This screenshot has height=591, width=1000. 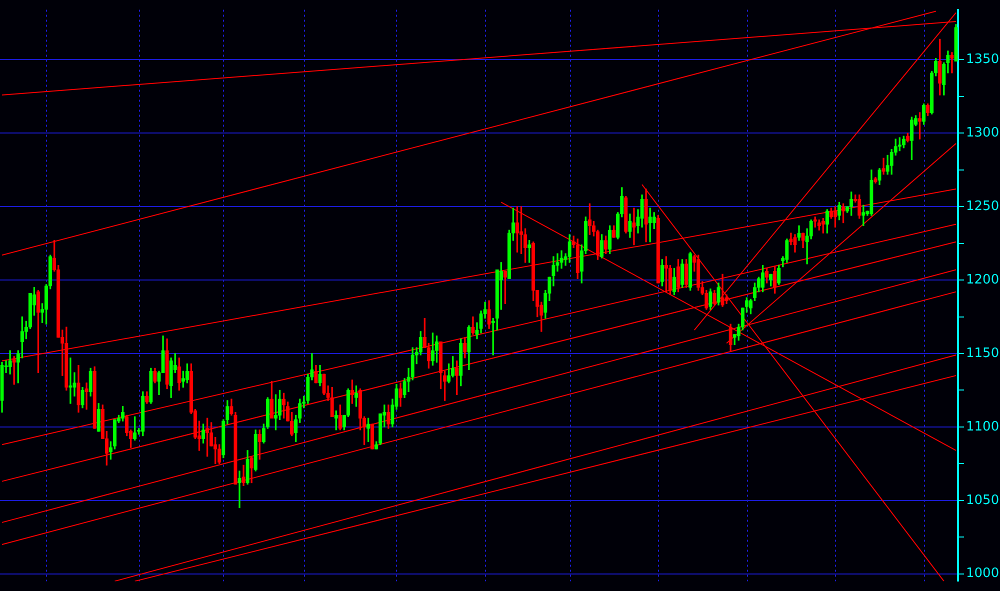 I want to click on y-tick-label: 1050, so click(x=983, y=500).